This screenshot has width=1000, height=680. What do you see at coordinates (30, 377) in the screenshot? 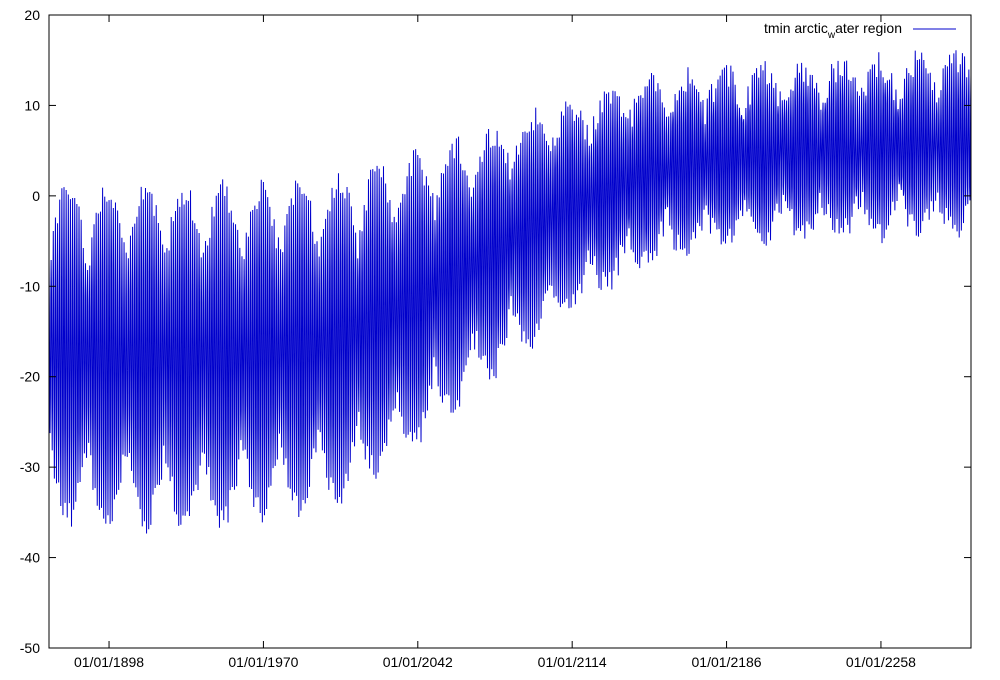
I see `y-tick-label: -20` at bounding box center [30, 377].